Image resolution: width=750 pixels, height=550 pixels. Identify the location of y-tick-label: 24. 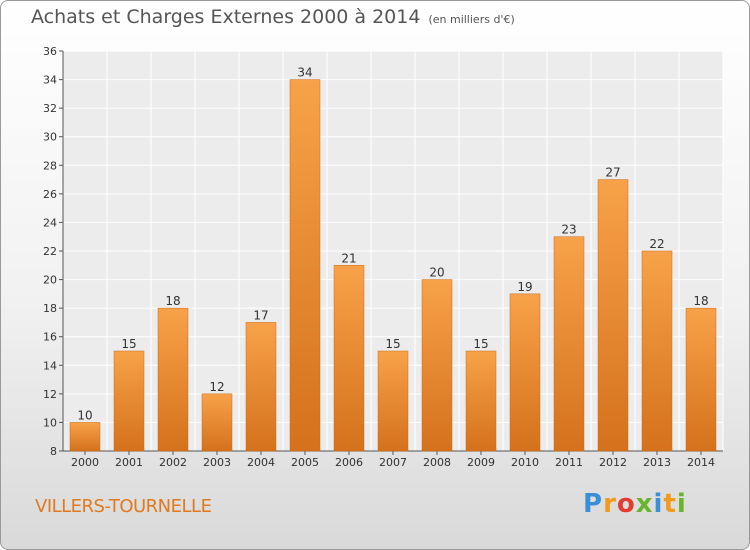
(50, 222).